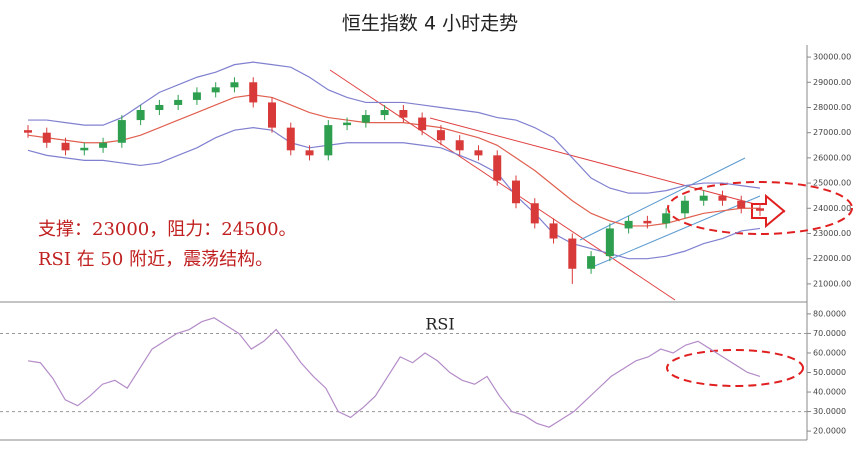 This screenshot has width=860, height=449. Describe the element at coordinates (832, 233) in the screenshot. I see `y-tick-label: 23000.00` at that location.